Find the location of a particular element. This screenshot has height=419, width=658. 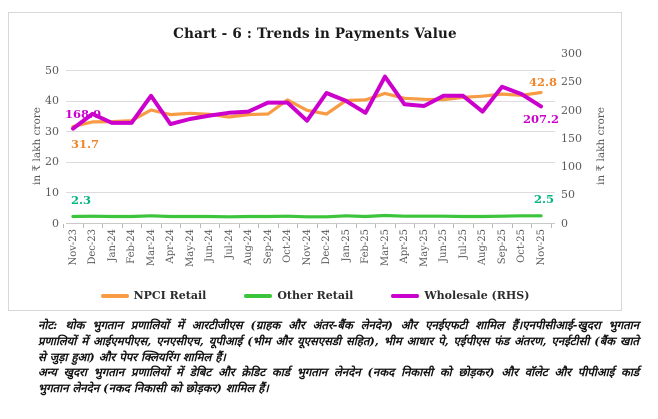

data-label: 31.7 is located at coordinates (85, 144).